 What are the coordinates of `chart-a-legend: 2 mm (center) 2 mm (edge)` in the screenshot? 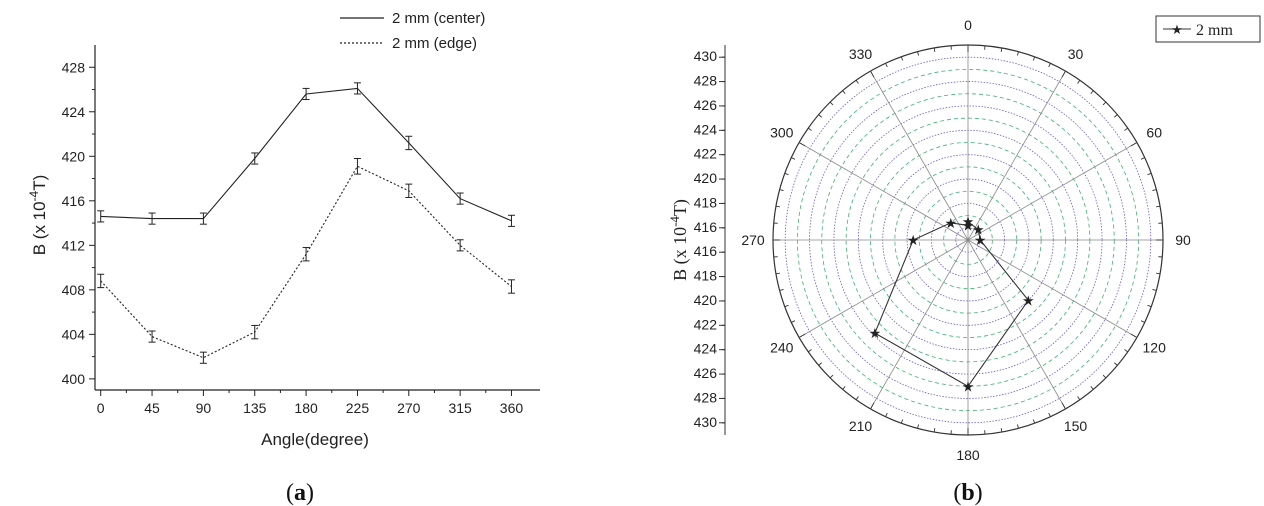 It's located at (412, 31).